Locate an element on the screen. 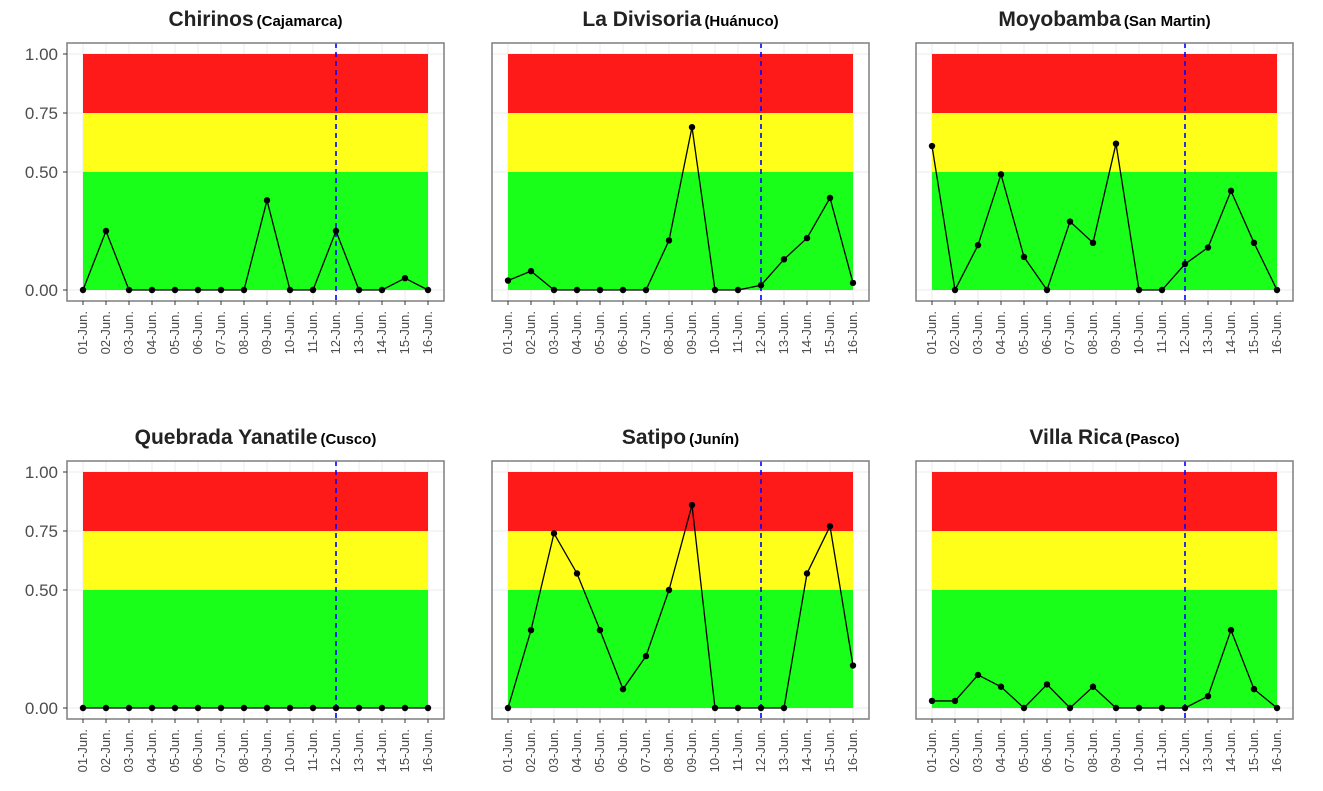 The height and width of the screenshot is (791, 1323). panel-title: Villa Rica (Pasco) is located at coordinates (1104, 437).